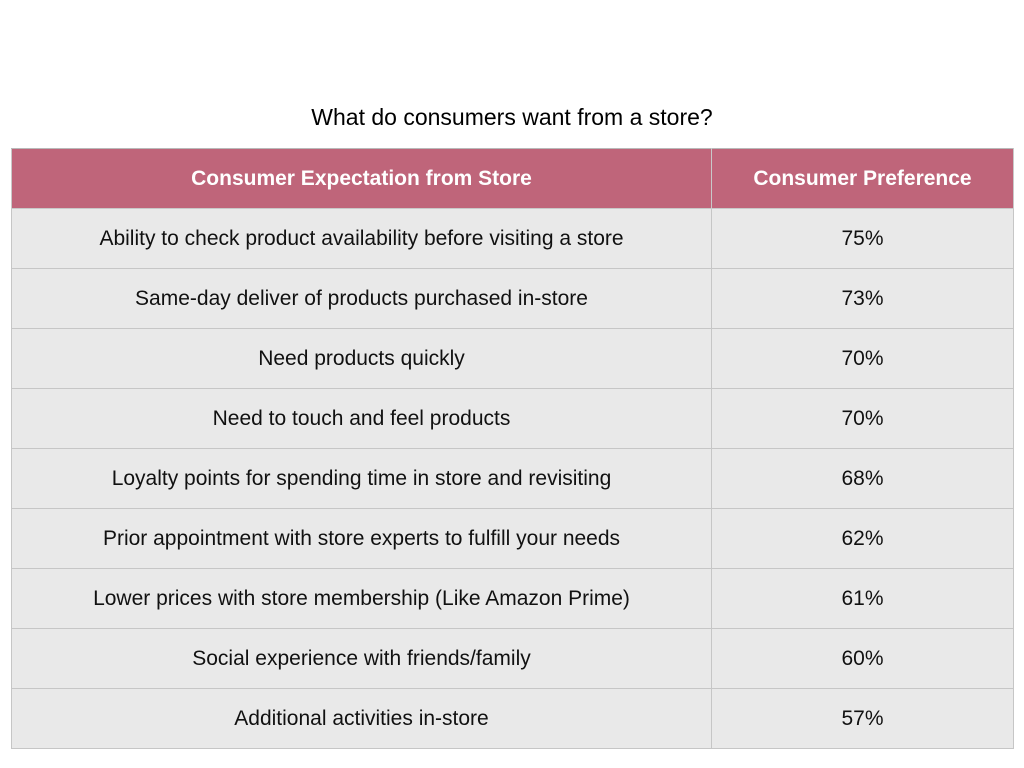  Describe the element at coordinates (361, 358) in the screenshot. I see `expectation-cell: Need products quickly` at that location.